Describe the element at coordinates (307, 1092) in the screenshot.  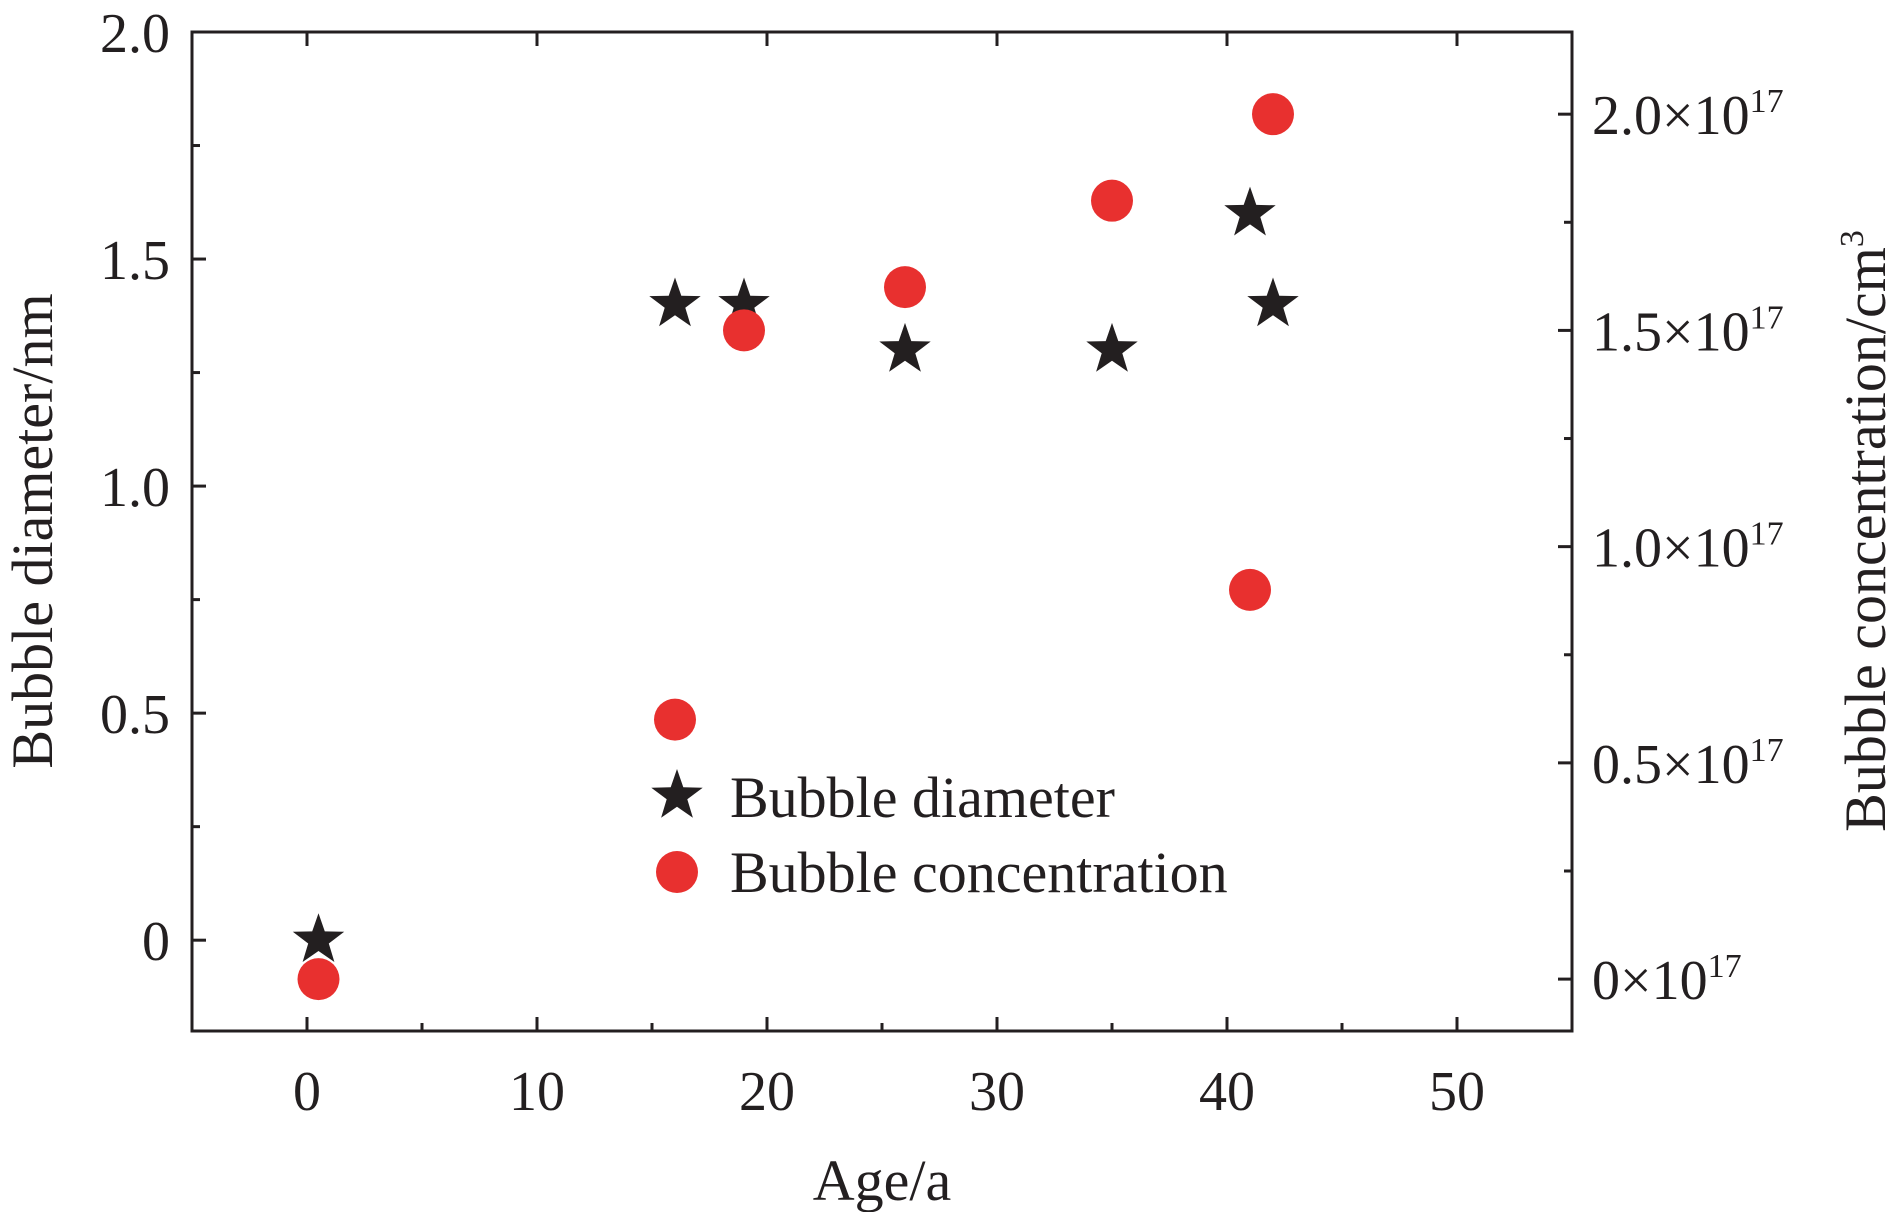
I see `x-tick-label: 0` at that location.